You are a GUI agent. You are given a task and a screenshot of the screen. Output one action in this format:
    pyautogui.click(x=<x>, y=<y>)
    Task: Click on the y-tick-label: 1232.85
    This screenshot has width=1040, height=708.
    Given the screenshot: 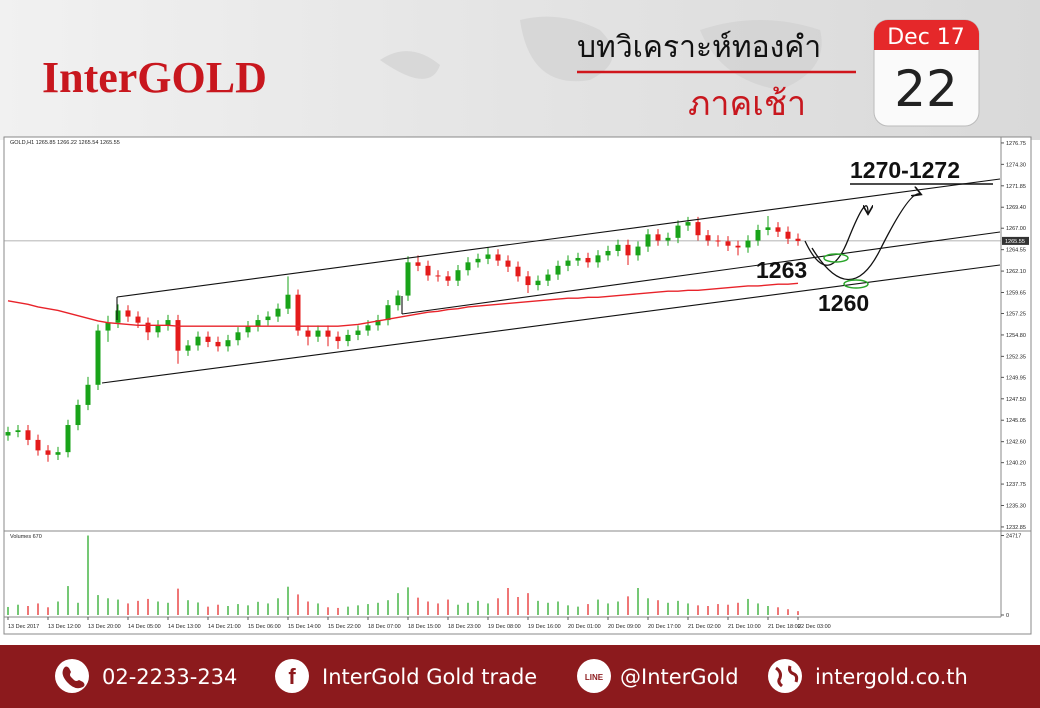 What is the action you would take?
    pyautogui.click(x=1016, y=528)
    